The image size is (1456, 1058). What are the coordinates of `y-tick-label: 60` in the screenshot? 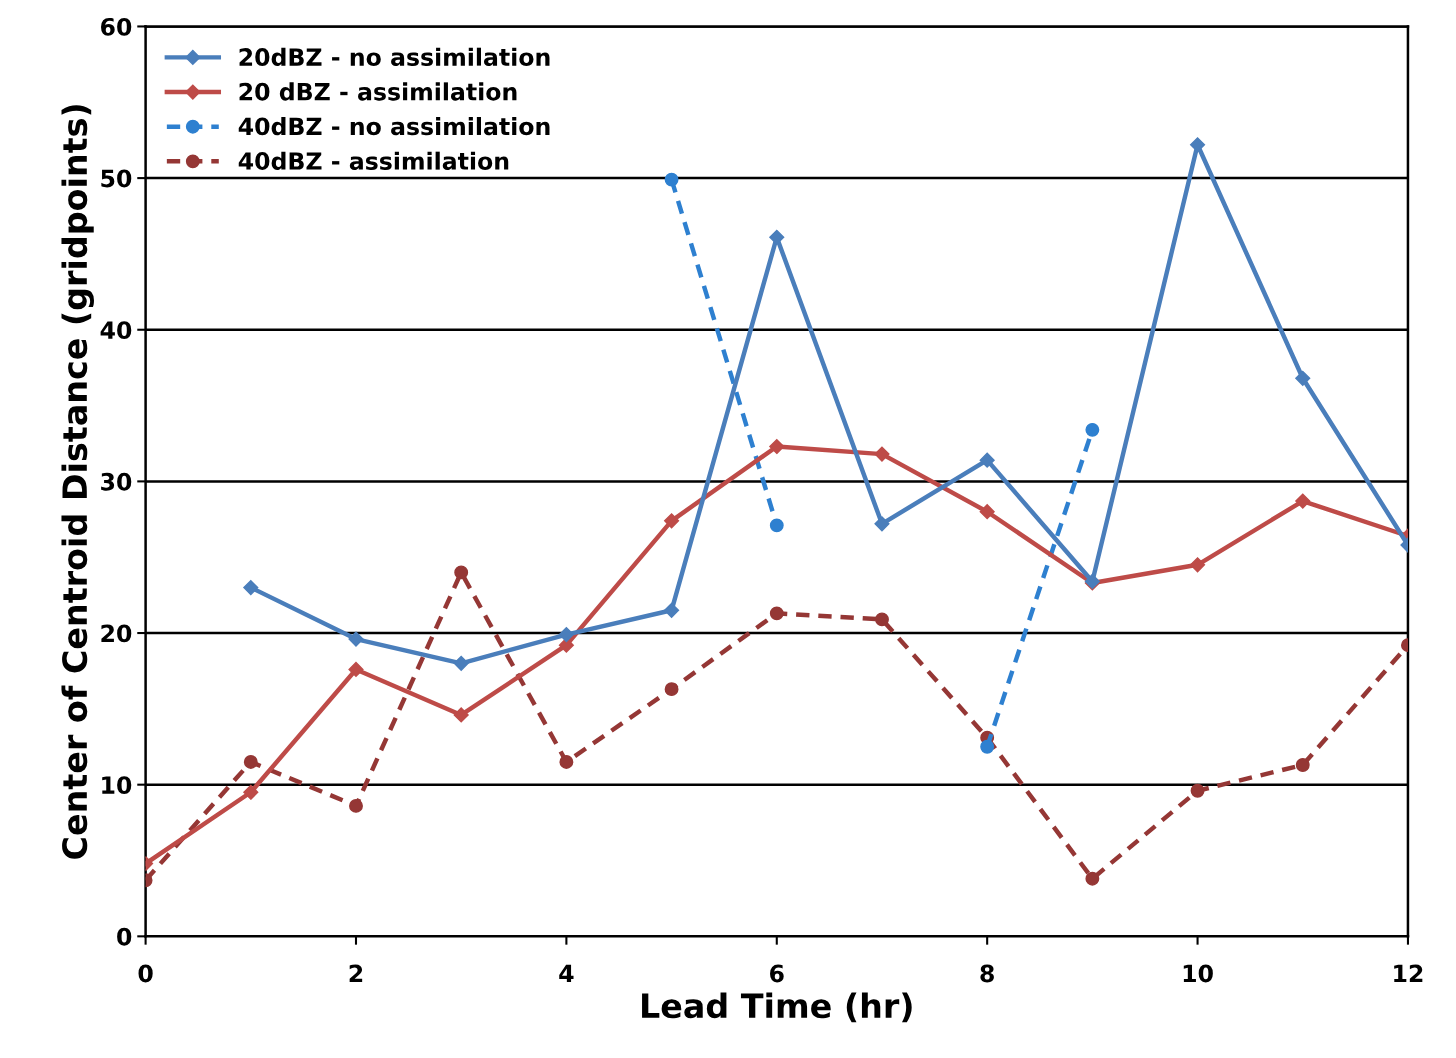 It's located at (116, 26).